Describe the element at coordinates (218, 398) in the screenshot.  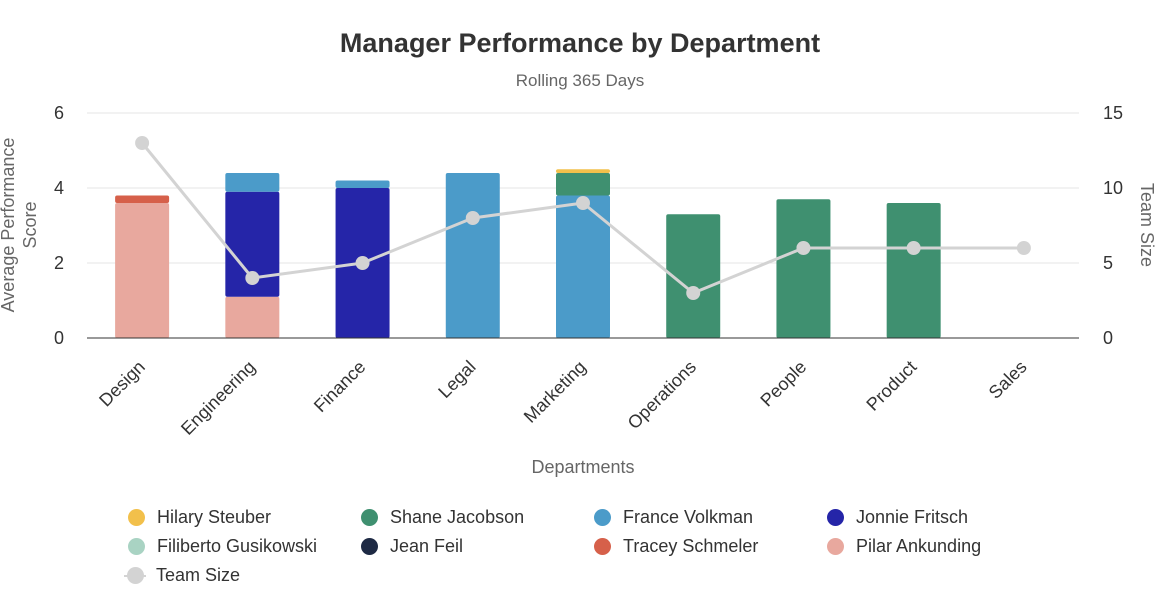
I see `x-tick-label: Engineering` at that location.